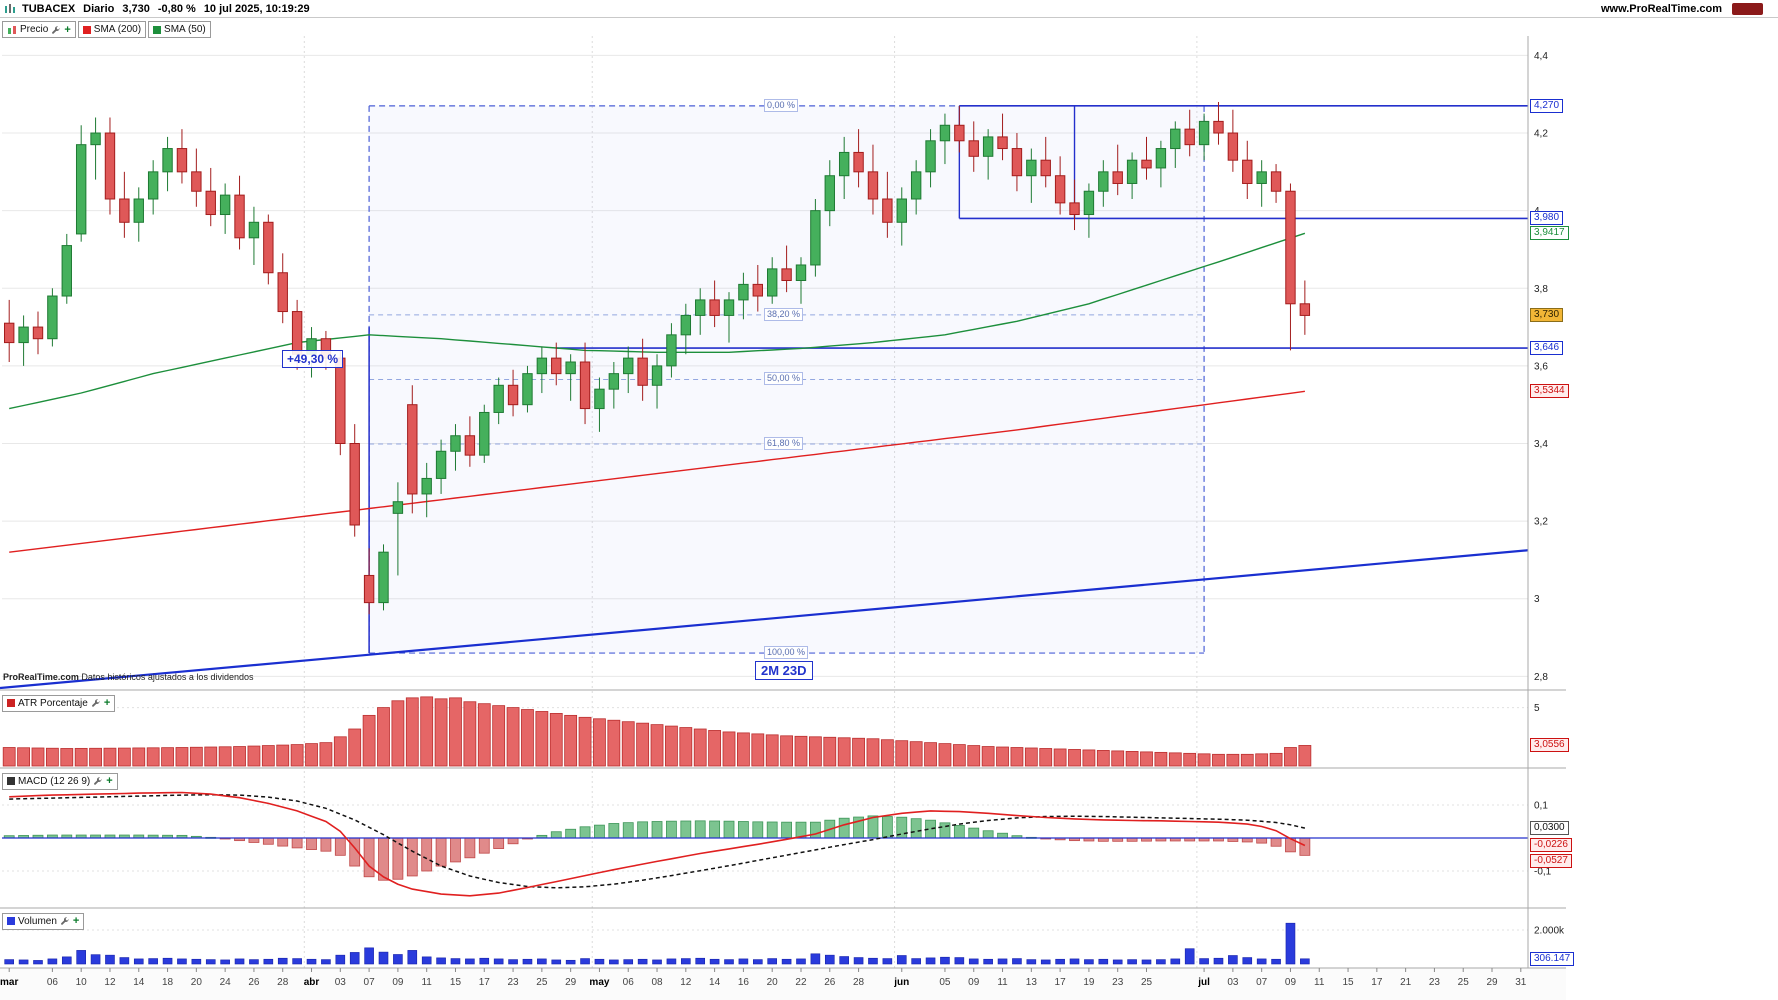 This screenshot has height=1000, width=1778. Describe the element at coordinates (39, 29) in the screenshot. I see `price-legend-chip: Precio +` at that location.